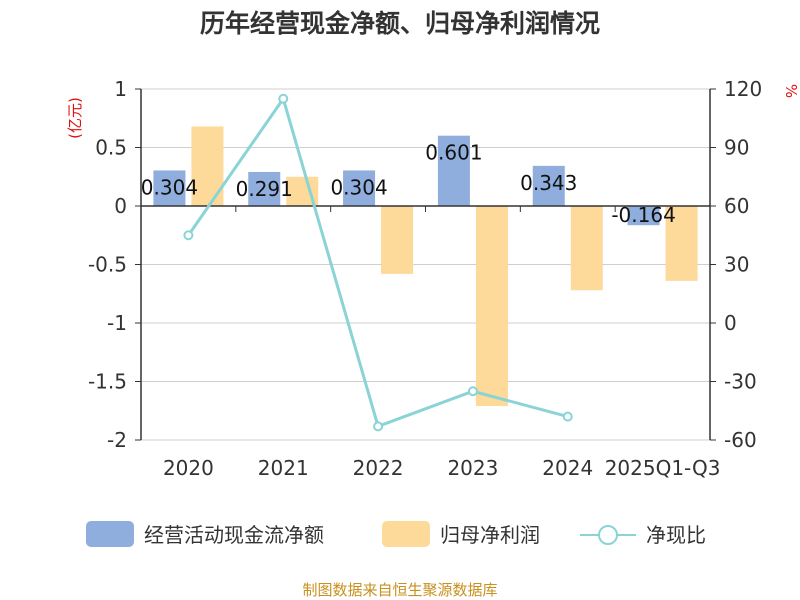  I want to click on cashflow-data-label: 0.343, so click(548, 183).